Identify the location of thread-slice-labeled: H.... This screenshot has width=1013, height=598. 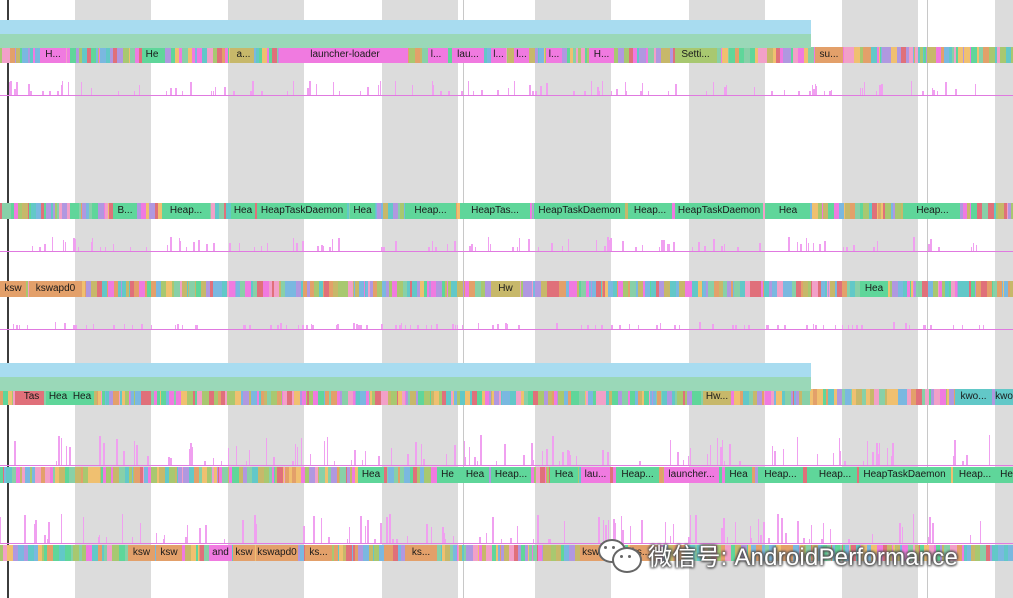
(53, 55).